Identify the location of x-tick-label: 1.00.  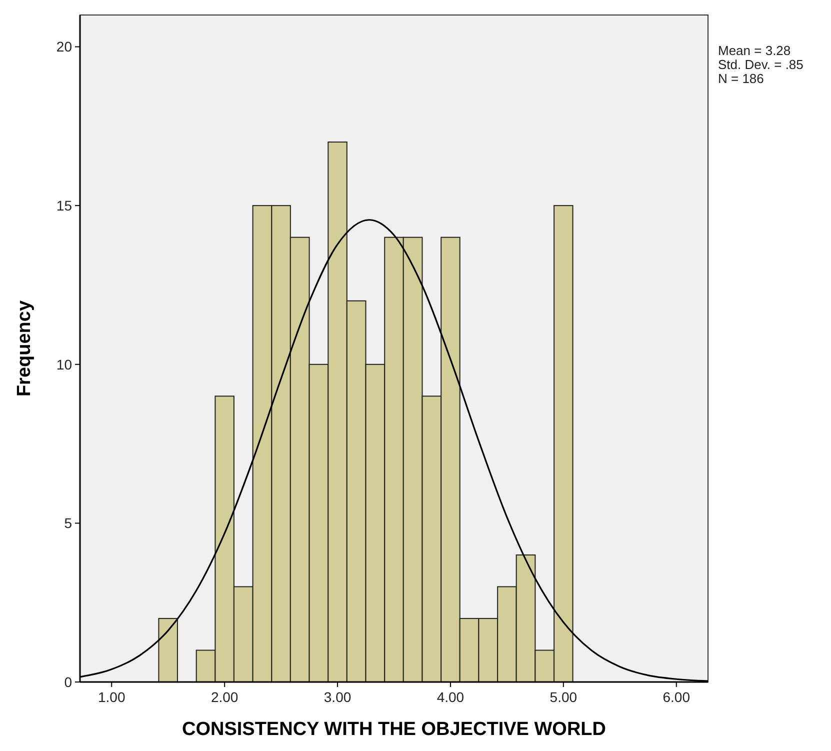
(112, 697).